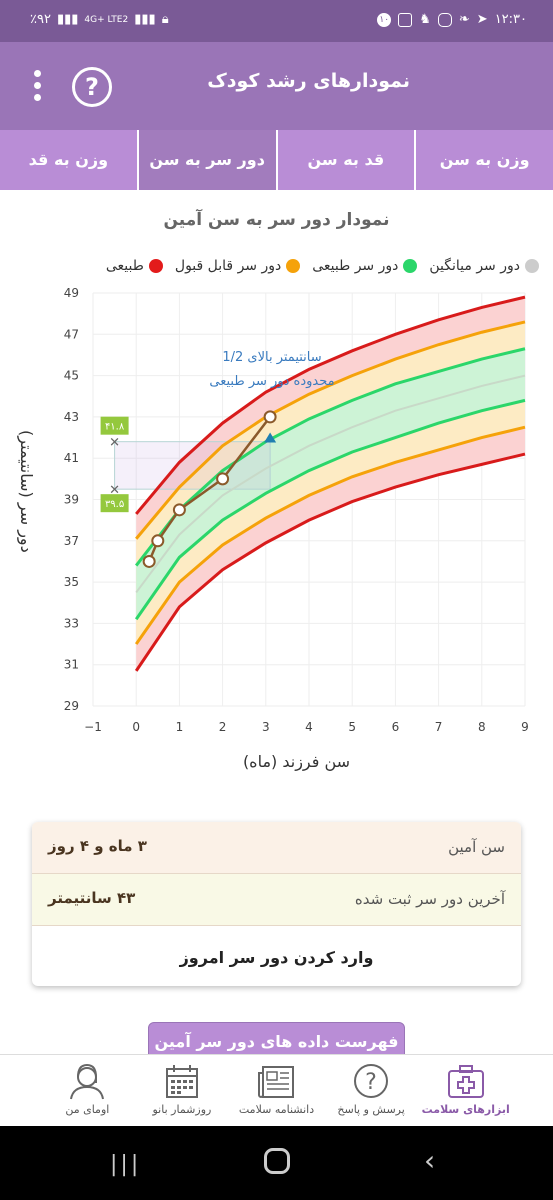 This screenshot has width=553, height=1200. Describe the element at coordinates (429, 899) in the screenshot. I see `last-measure-label: آخرین دور سر ثبت شده` at that location.